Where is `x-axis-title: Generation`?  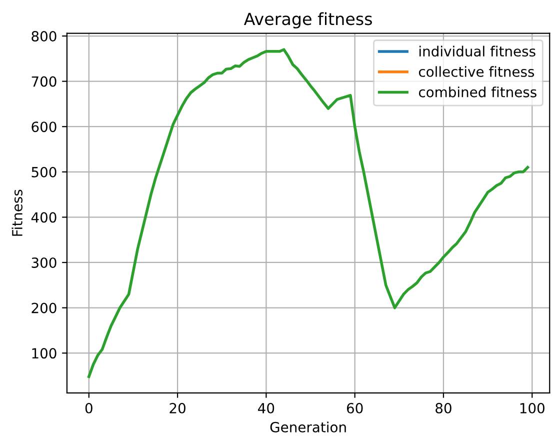
x-axis-title: Generation is located at coordinates (308, 427).